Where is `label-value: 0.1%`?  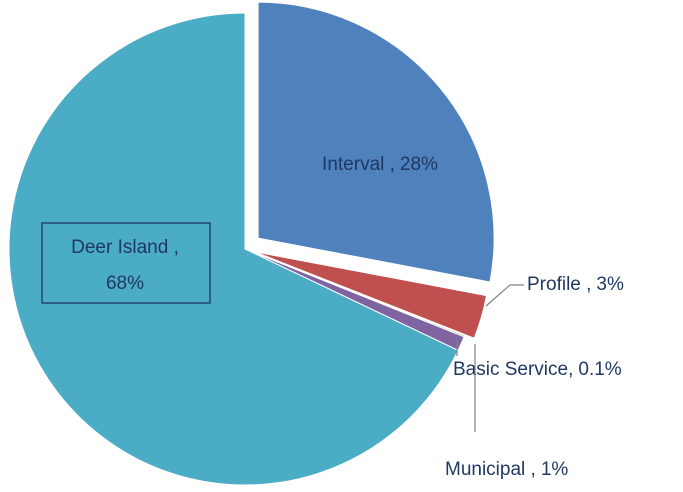
label-value: 0.1% is located at coordinates (599, 369).